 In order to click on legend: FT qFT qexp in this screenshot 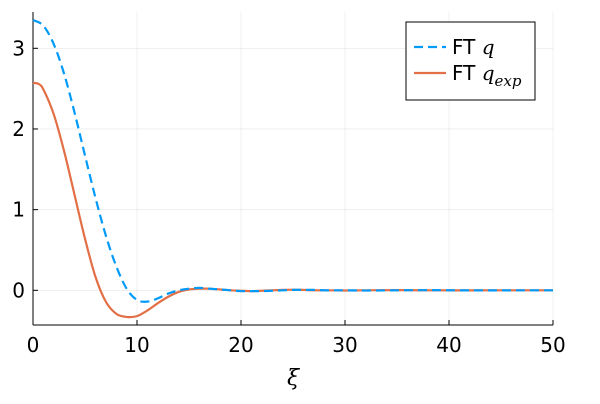, I will do `click(470, 61)`.